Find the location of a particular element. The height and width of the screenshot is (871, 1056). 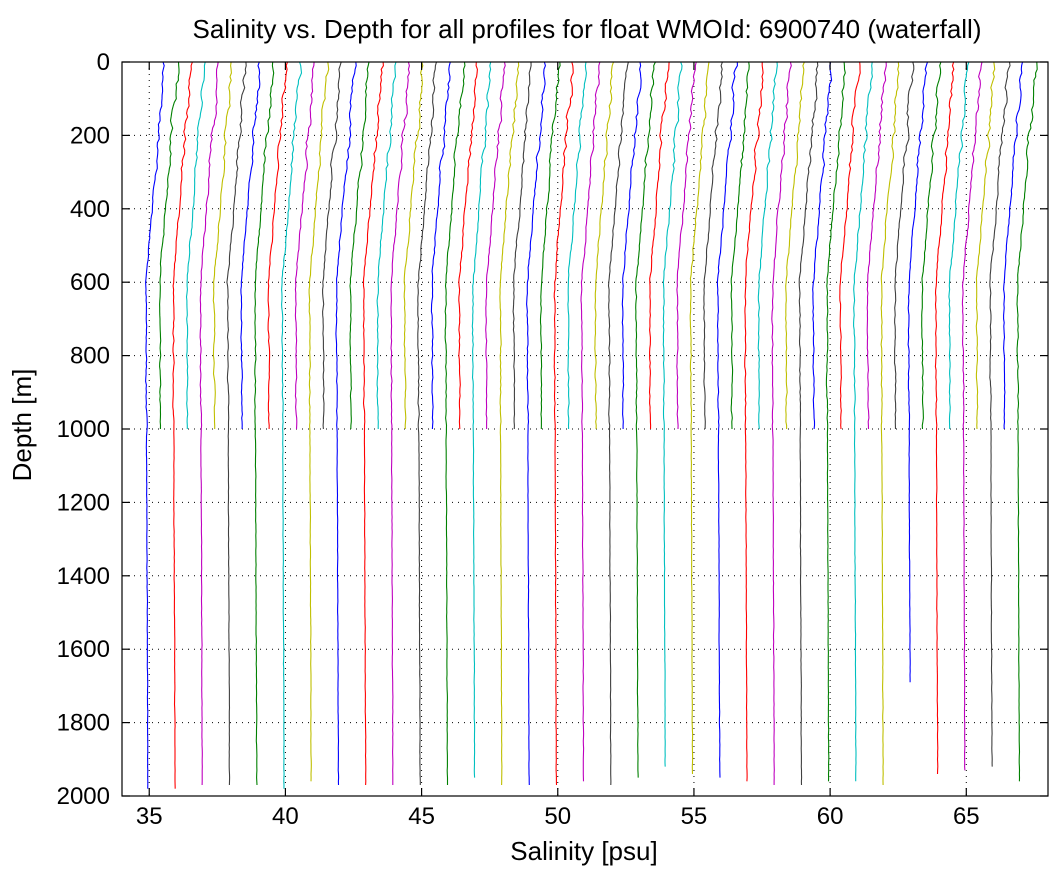

x-tick-label: 40 is located at coordinates (285, 816).